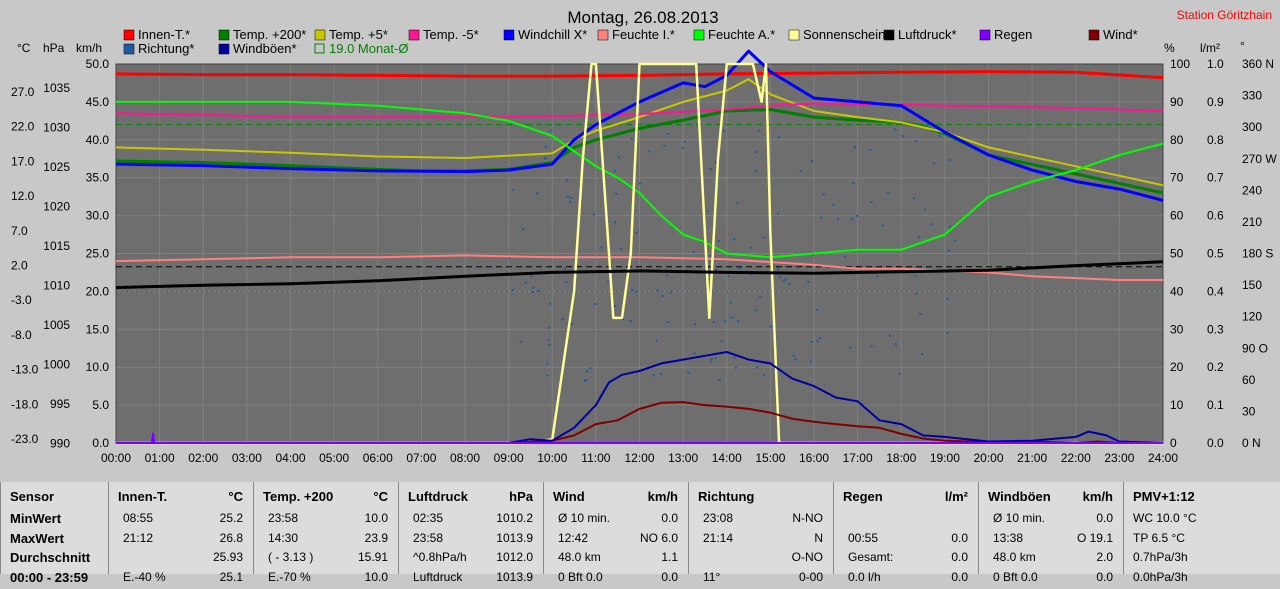  I want to click on percent-tick-label: 60, so click(1177, 216).